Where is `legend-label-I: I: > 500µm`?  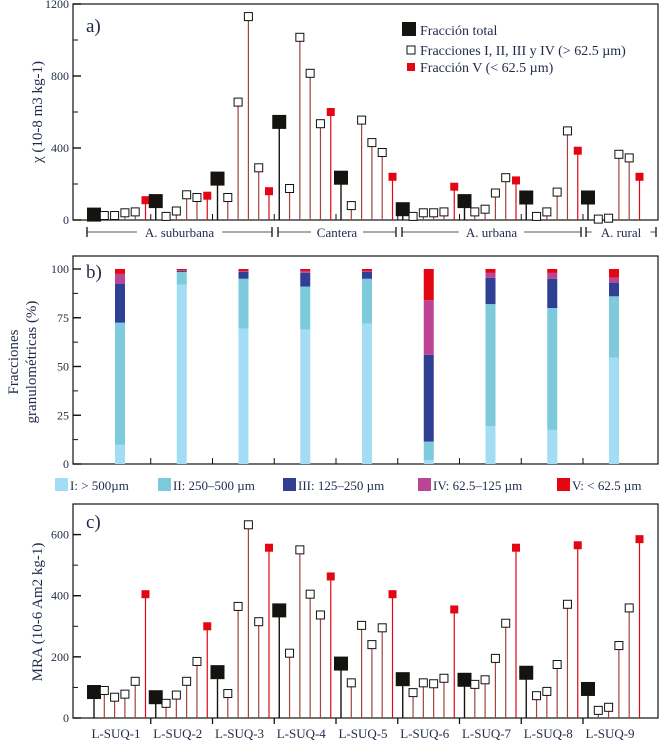 legend-label-I: I: > 500µm is located at coordinates (99, 485).